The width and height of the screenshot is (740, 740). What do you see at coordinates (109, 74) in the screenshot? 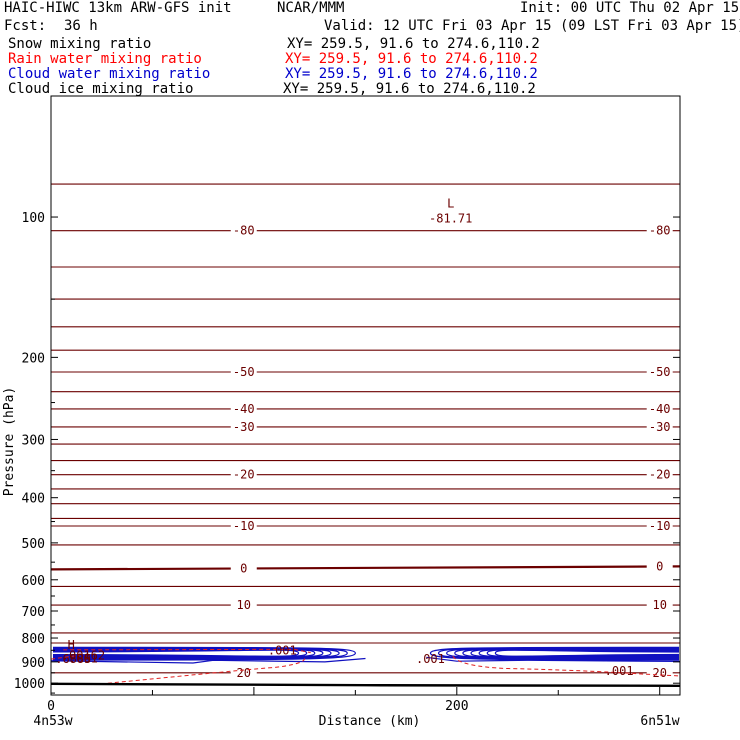
I see `field-cloudwater-name: Cloud water mixing ratio` at bounding box center [109, 74].